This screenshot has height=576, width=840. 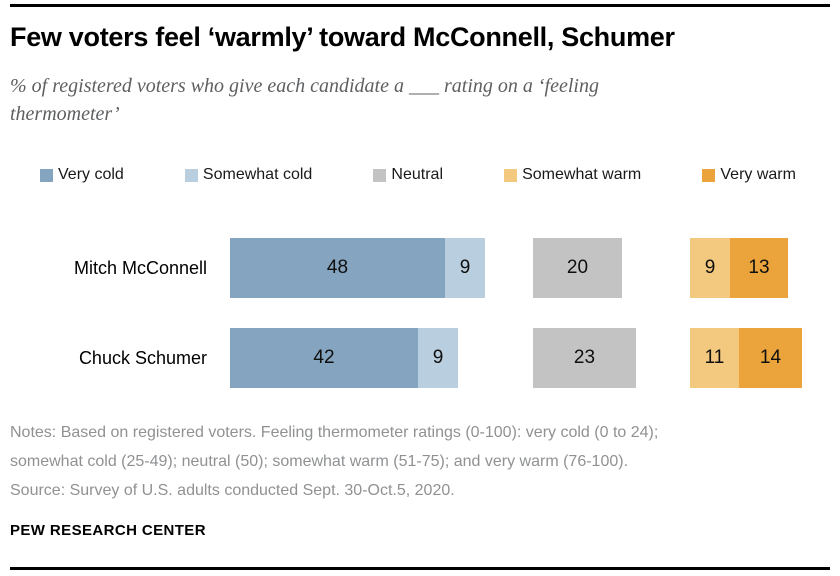 I want to click on bar-segment-very-warm: 14, so click(x=770, y=358).